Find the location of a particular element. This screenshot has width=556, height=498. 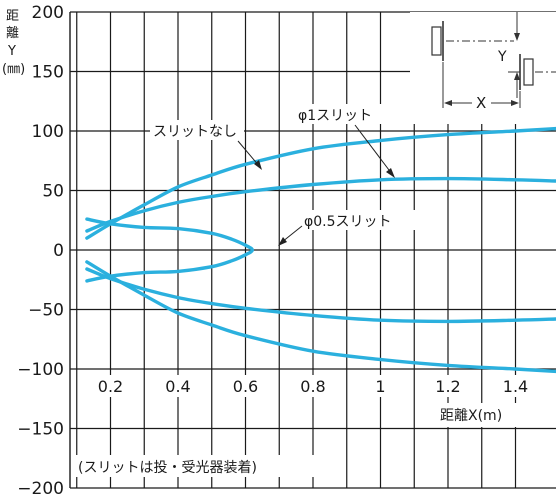

slit-1-leader is located at coordinates (373, 149).